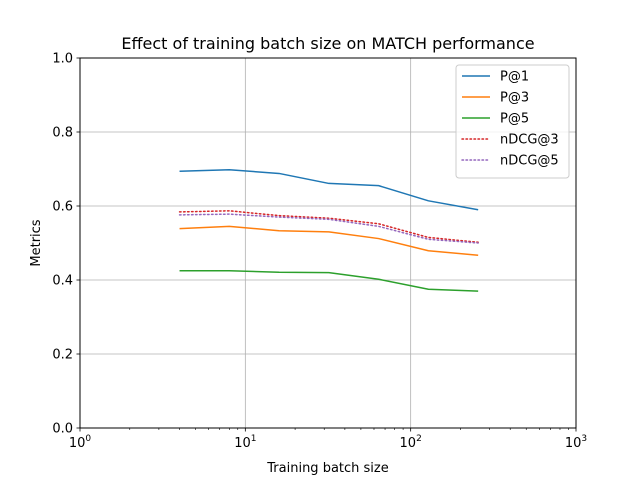 The height and width of the screenshot is (480, 640). I want to click on x-tick-label: 10⁰, so click(80, 442).